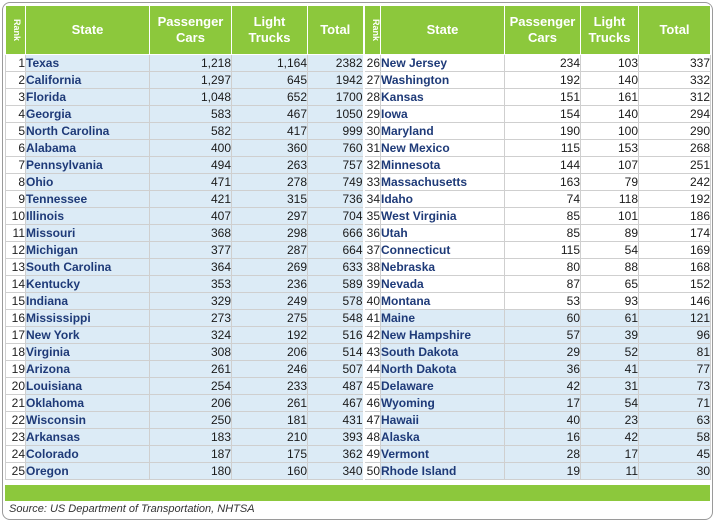  I want to click on rank-cell: 42, so click(371, 335).